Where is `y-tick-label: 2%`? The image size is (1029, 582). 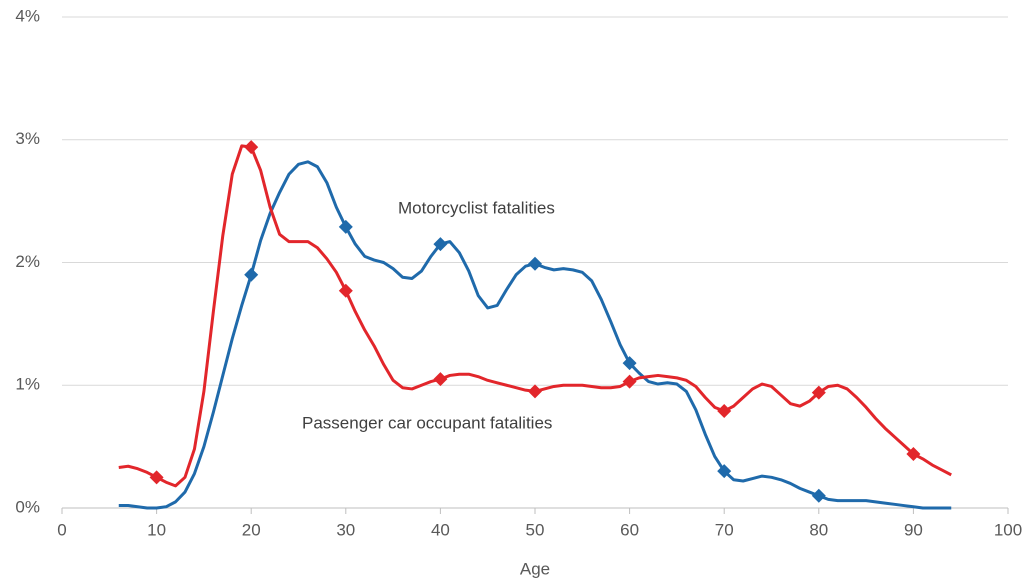 y-tick-label: 2% is located at coordinates (27, 261).